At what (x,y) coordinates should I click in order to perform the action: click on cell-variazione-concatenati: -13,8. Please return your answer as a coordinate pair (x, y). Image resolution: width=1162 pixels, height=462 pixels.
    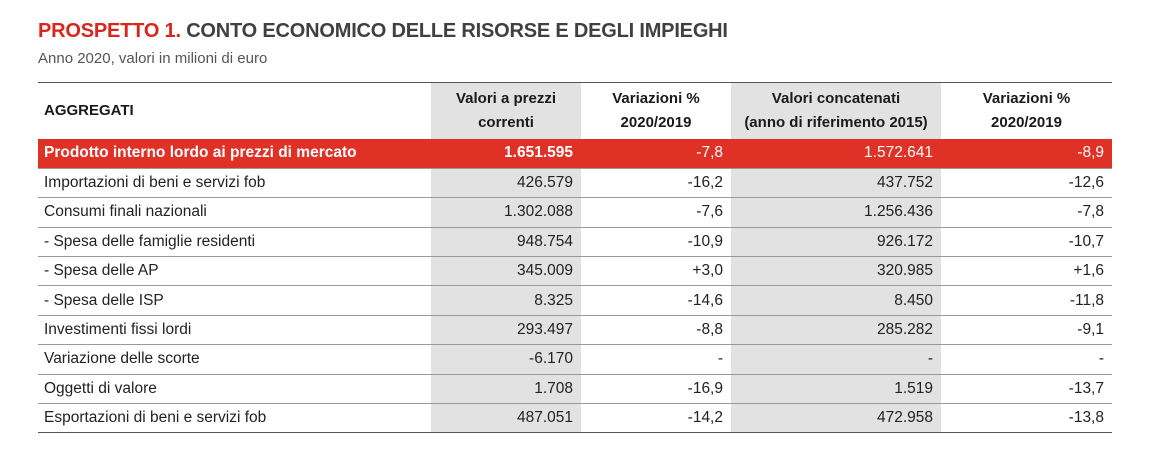
    Looking at the image, I should click on (1026, 418).